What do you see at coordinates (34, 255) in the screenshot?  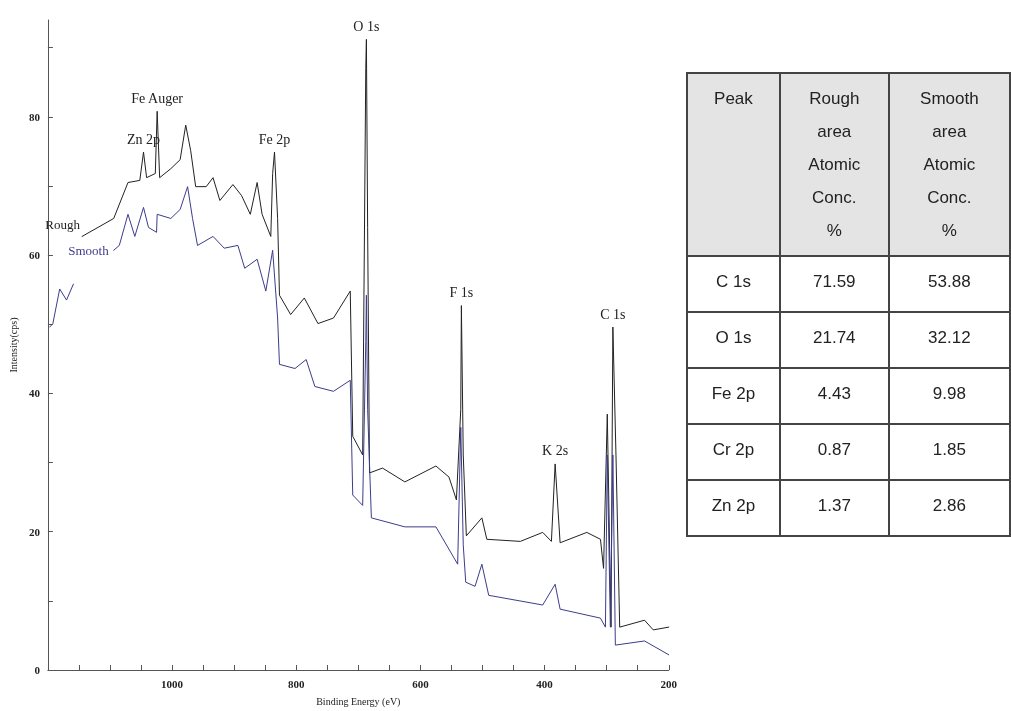 I see `y-tick-label: 60` at bounding box center [34, 255].